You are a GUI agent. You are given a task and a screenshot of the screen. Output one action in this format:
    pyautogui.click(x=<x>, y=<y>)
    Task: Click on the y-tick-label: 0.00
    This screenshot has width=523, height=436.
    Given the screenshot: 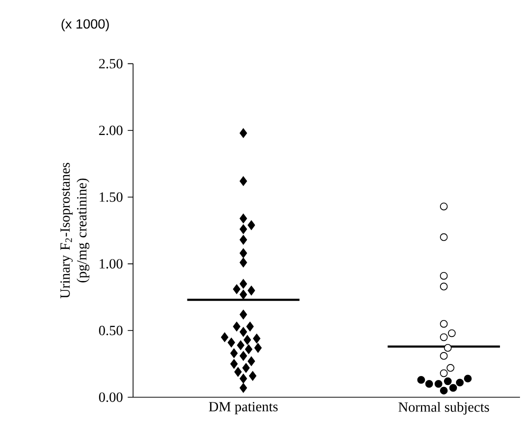 What is the action you would take?
    pyautogui.click(x=110, y=397)
    